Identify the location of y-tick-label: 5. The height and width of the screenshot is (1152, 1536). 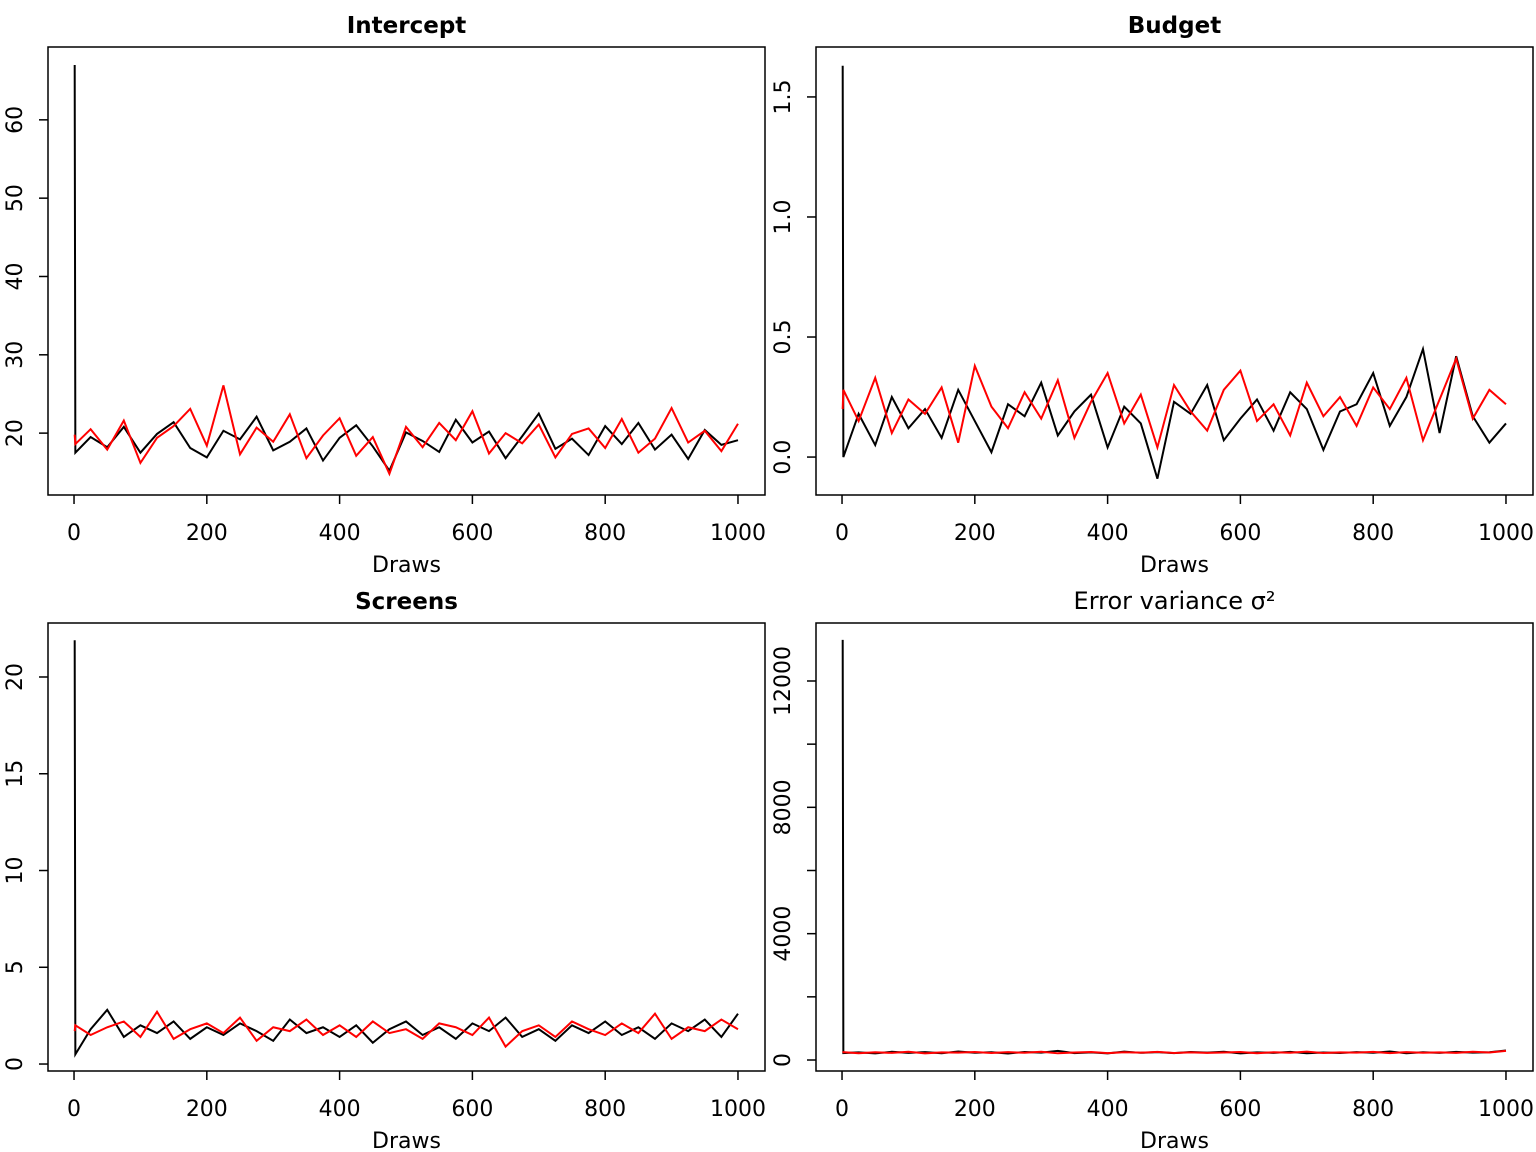
(15, 967).